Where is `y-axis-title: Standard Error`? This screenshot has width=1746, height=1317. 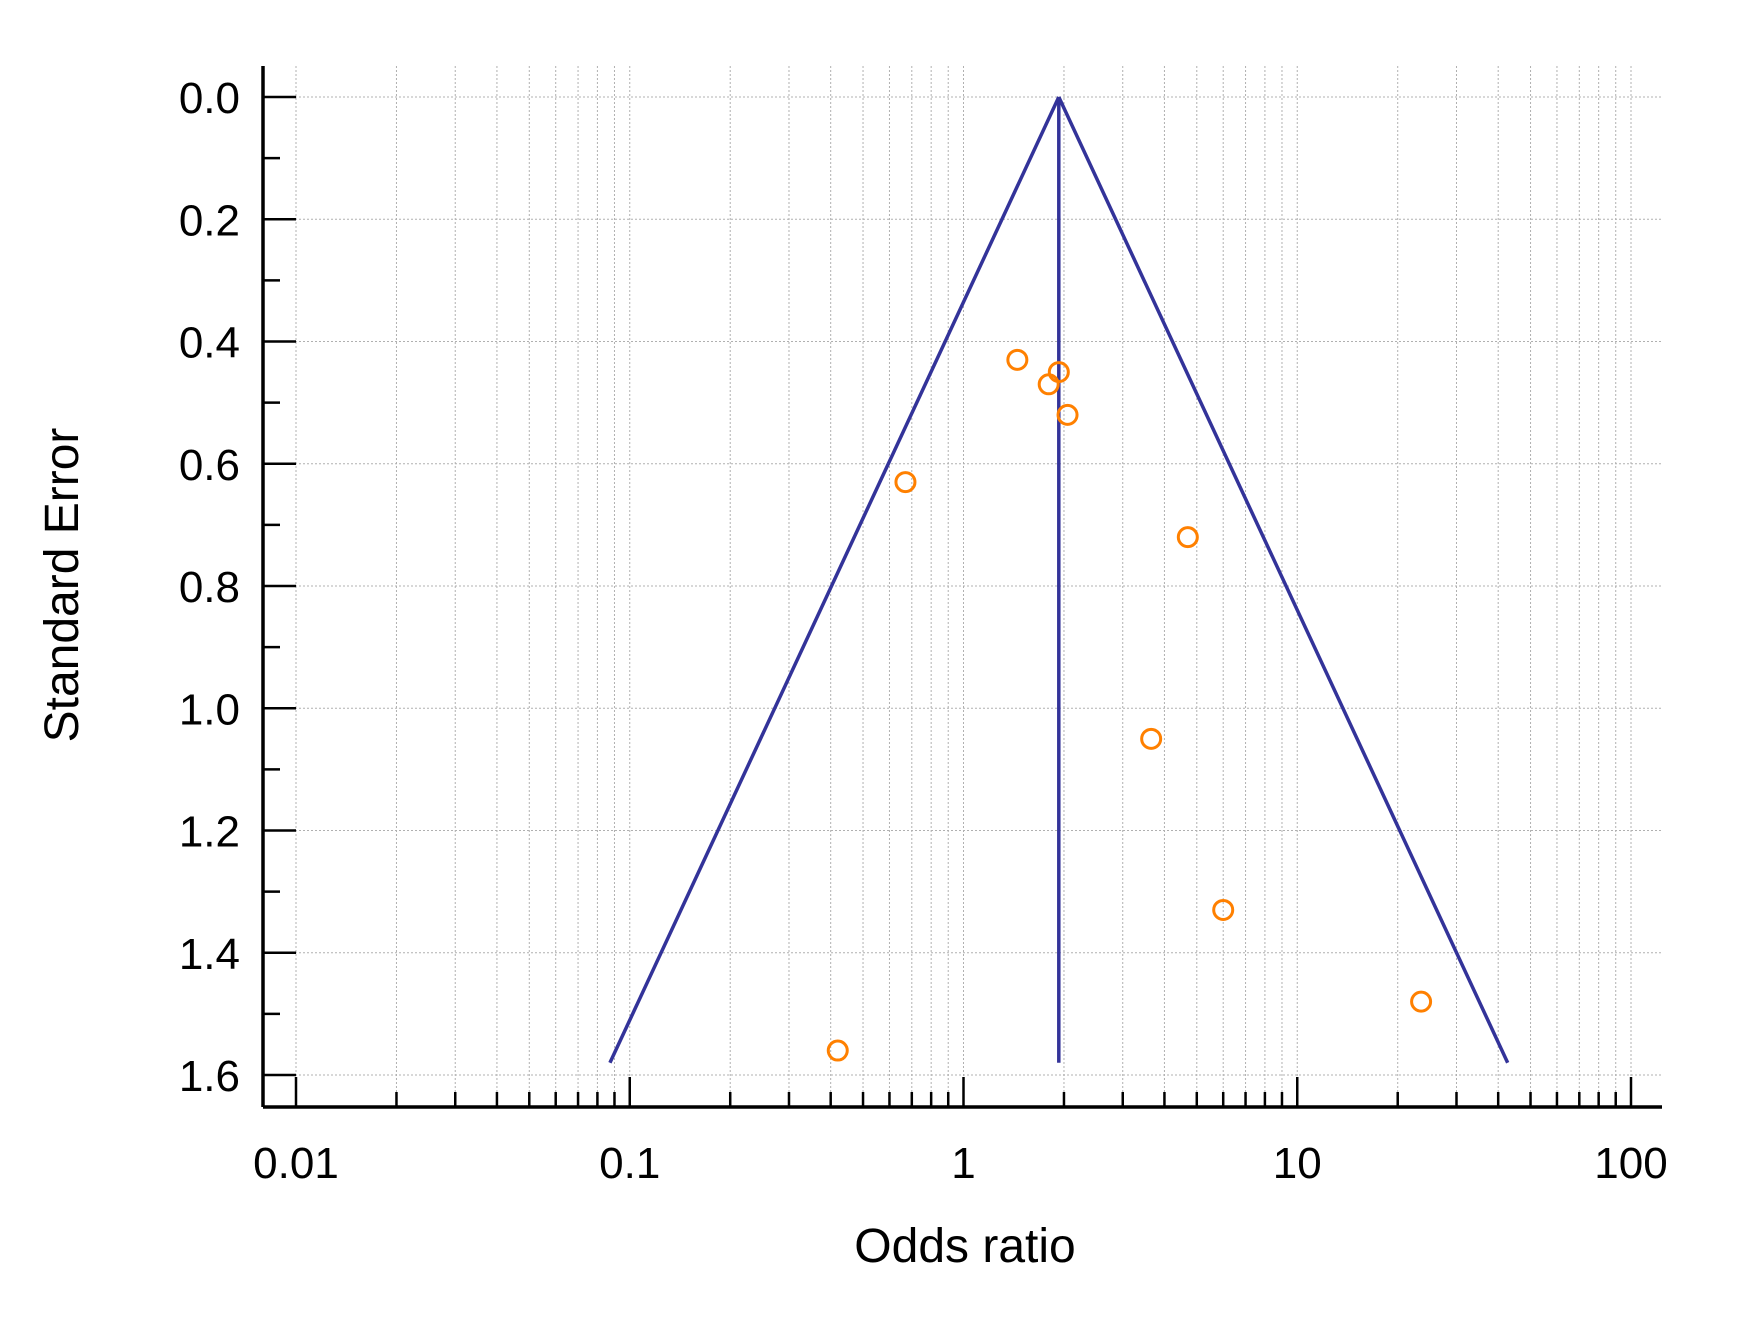
y-axis-title: Standard Error is located at coordinates (62, 585).